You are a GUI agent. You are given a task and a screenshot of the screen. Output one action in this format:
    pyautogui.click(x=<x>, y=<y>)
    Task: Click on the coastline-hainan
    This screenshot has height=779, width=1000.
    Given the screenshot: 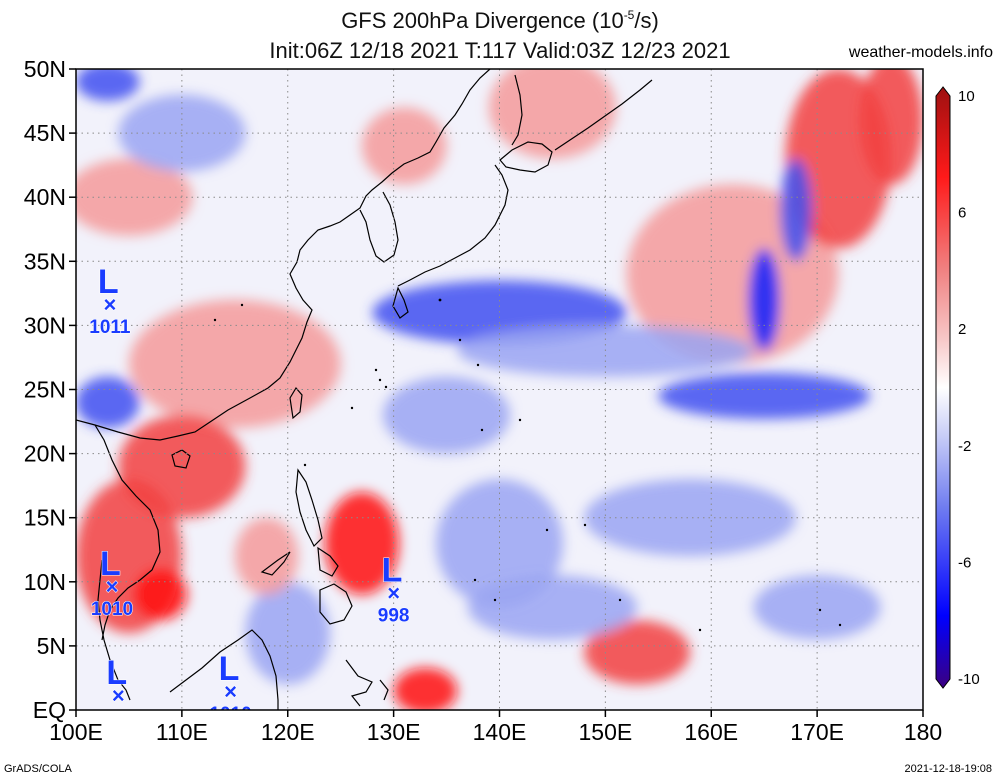 What is the action you would take?
    pyautogui.click(x=181, y=459)
    